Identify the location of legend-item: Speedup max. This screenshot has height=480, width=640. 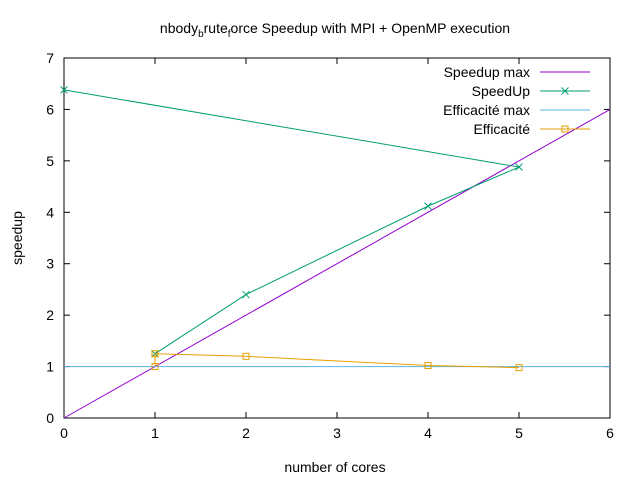
(517, 72).